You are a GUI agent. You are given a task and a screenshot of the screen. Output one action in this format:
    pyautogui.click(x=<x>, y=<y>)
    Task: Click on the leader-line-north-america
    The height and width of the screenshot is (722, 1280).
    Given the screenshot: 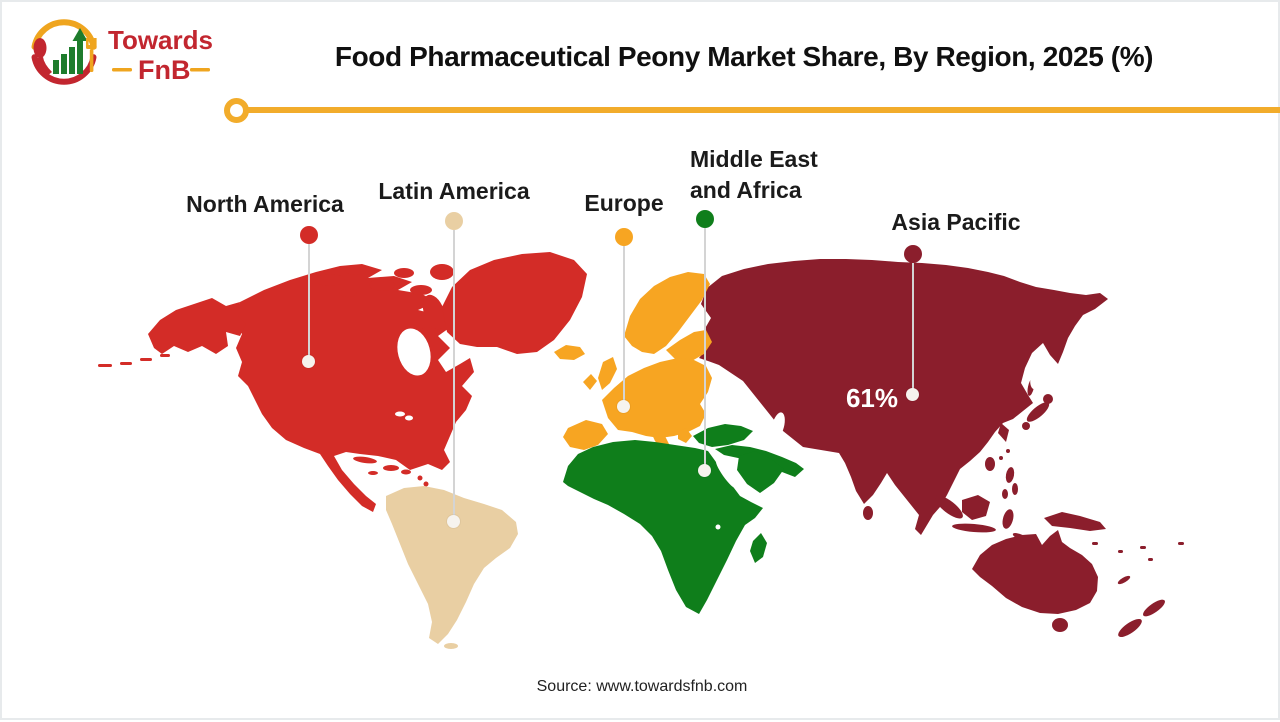 What is the action you would take?
    pyautogui.click(x=309, y=303)
    